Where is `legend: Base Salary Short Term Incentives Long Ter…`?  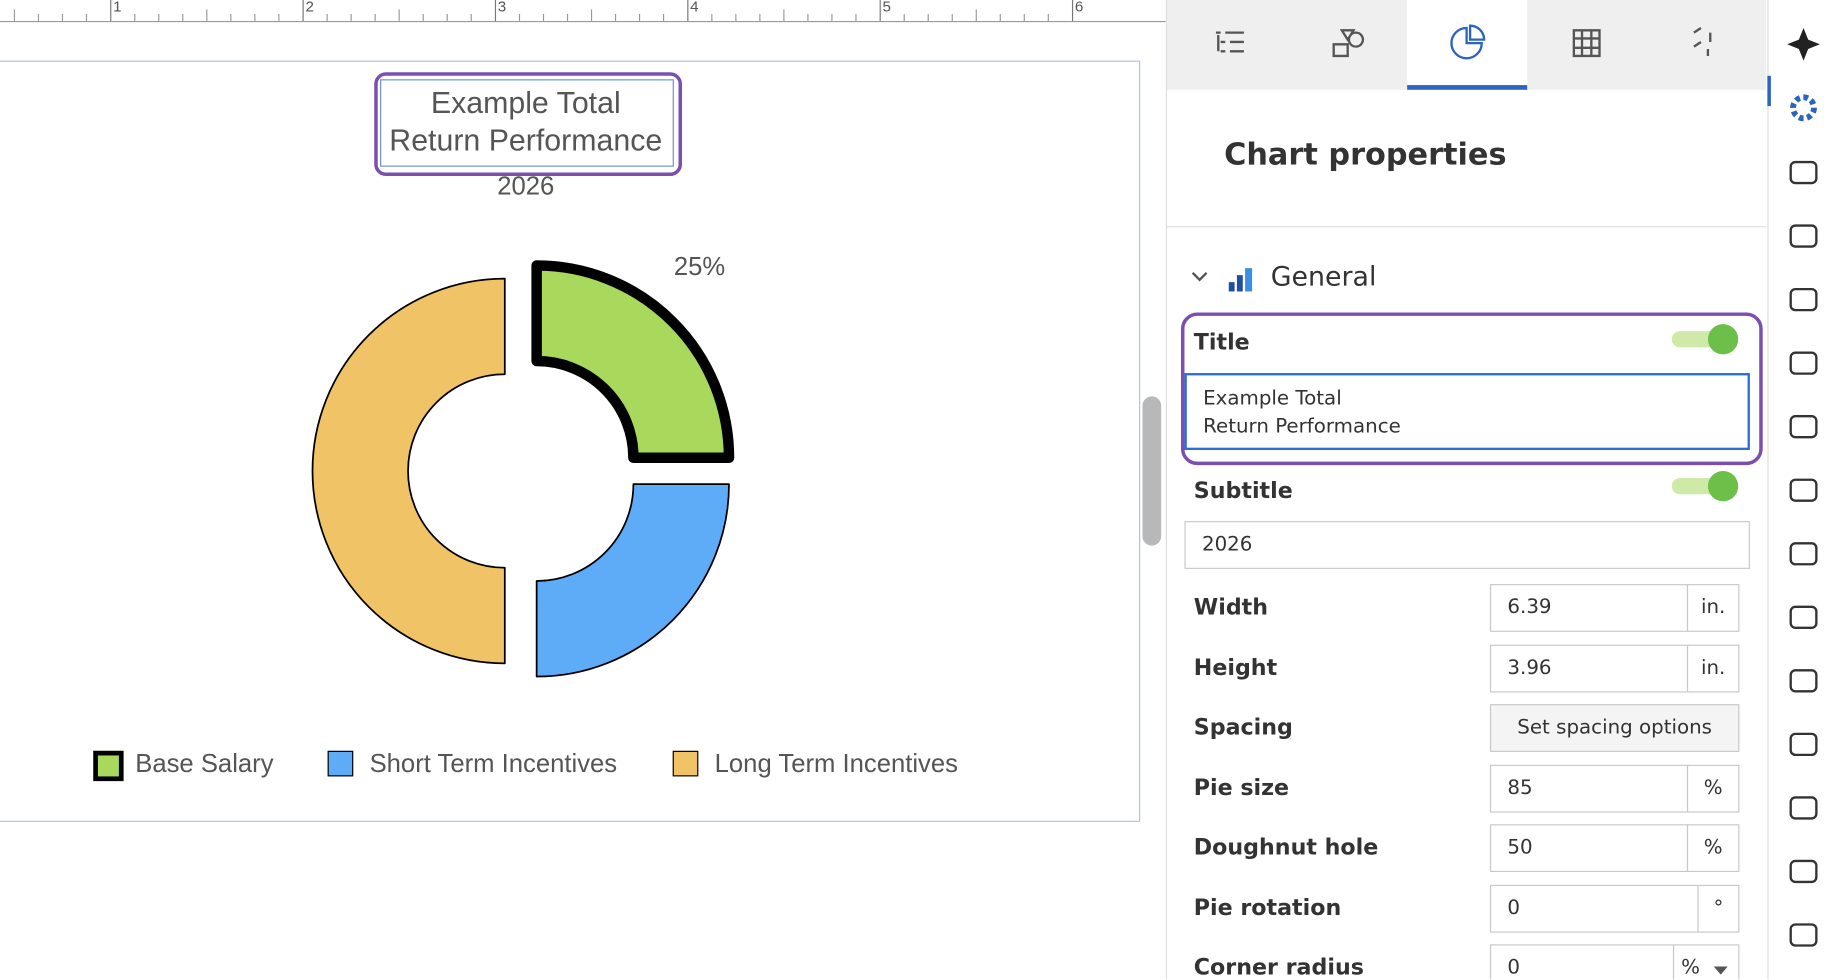 legend: Base Salary Short Term Incentives Long Ter… is located at coordinates (583, 766).